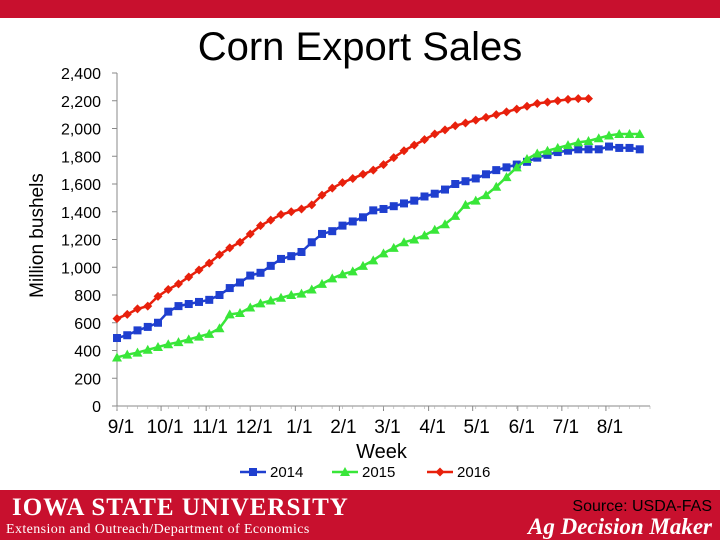  I want to click on x-axis-title: Week, so click(382, 452).